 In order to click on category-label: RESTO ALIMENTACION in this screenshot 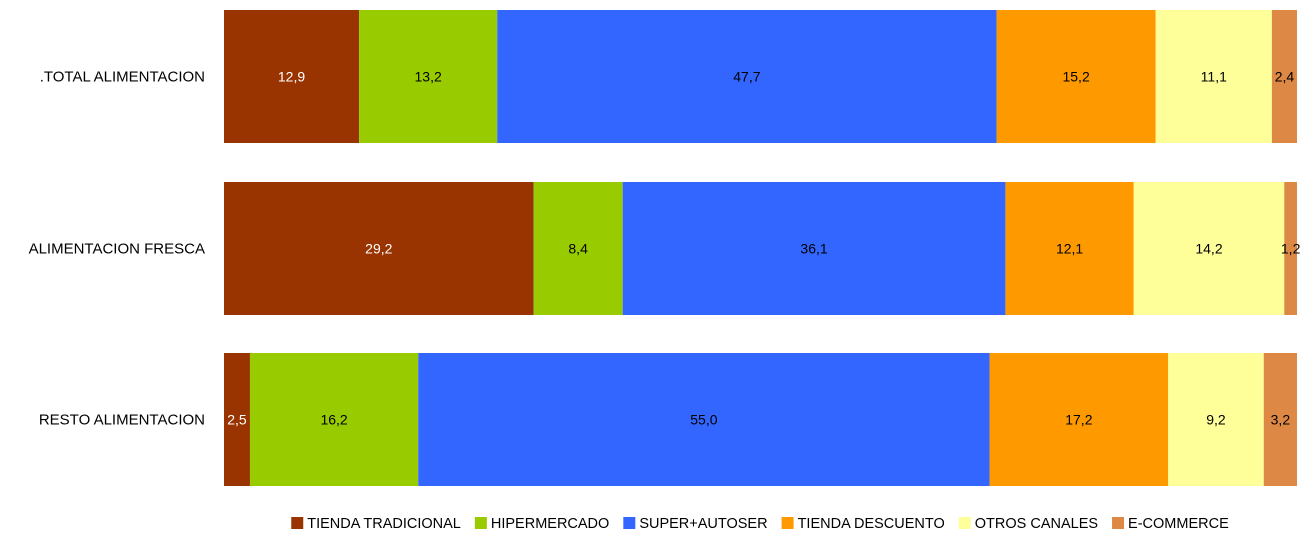, I will do `click(122, 420)`.